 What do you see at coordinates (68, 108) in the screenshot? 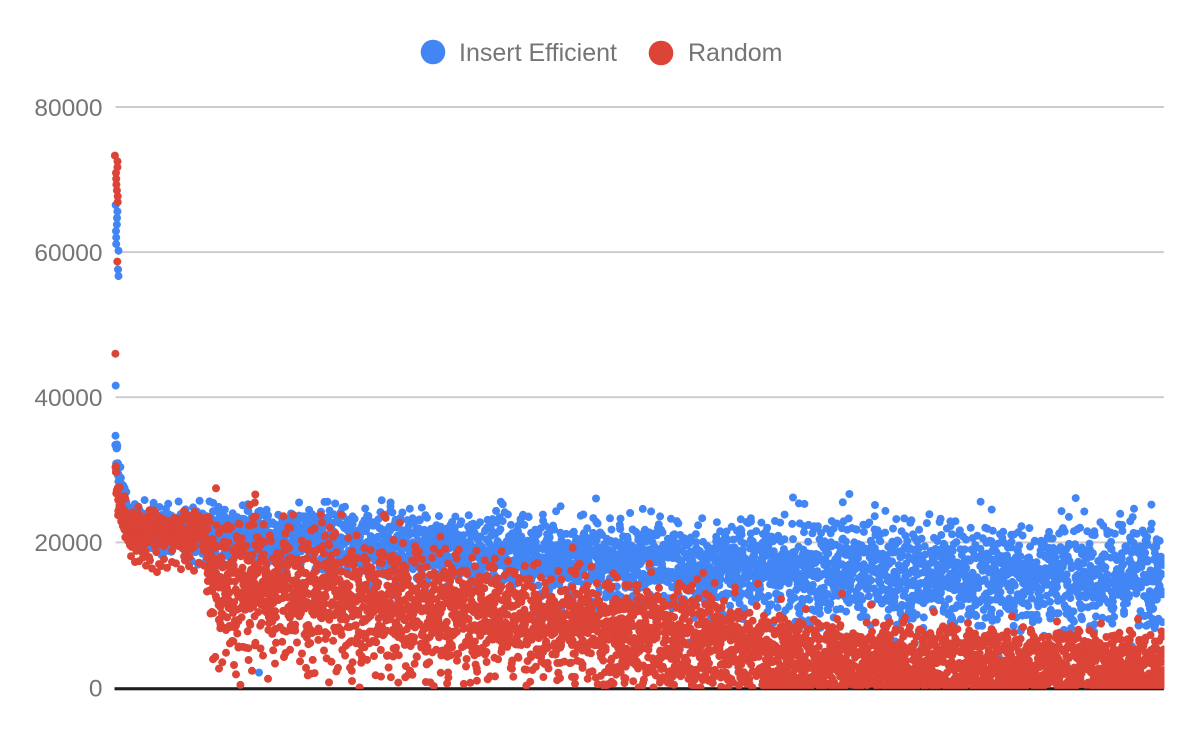
I see `svg-text: 80000` at bounding box center [68, 108].